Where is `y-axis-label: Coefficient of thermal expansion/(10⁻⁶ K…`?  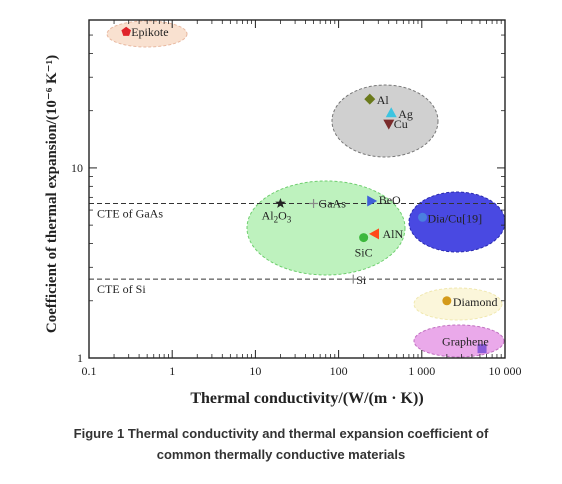 y-axis-label: Coefficient of thermal expansion/(10⁻⁶ K… is located at coordinates (52, 194).